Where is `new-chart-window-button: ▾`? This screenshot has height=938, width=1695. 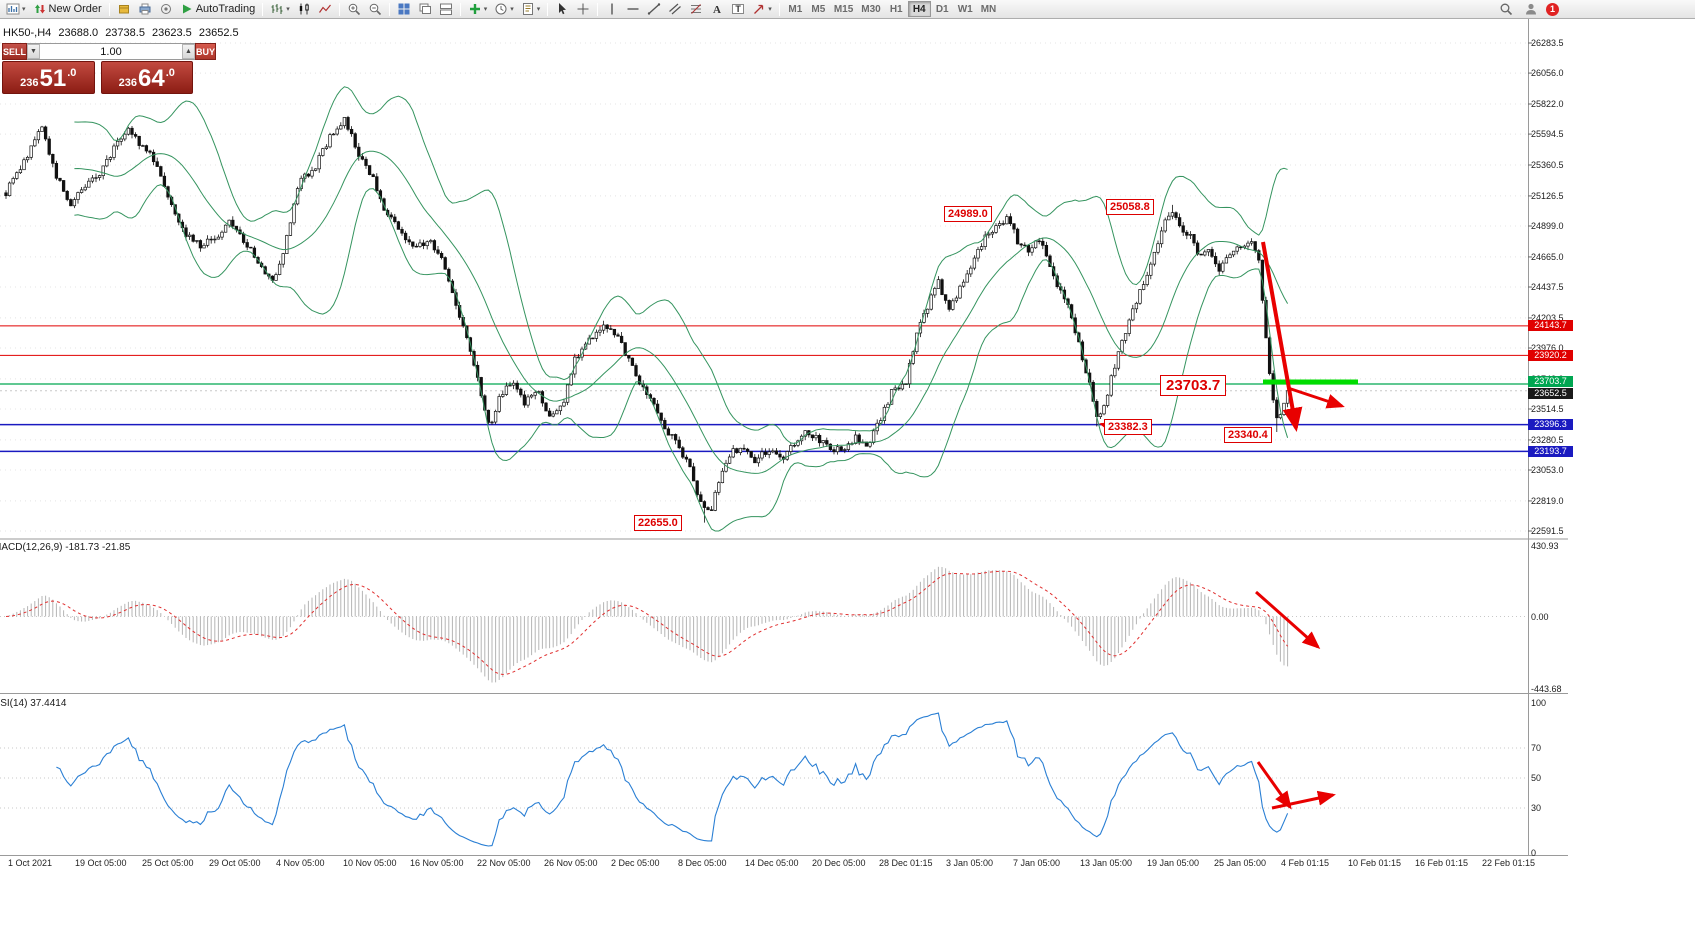 new-chart-window-button: ▾ is located at coordinates (16, 9).